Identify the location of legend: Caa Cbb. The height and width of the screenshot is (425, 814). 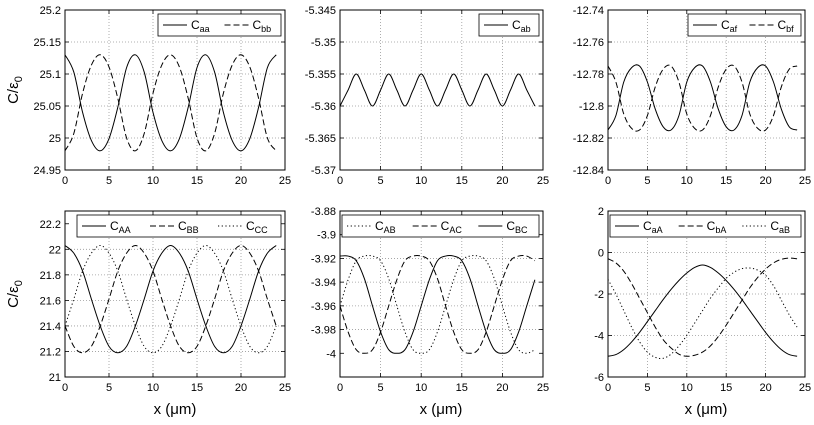
(219, 25).